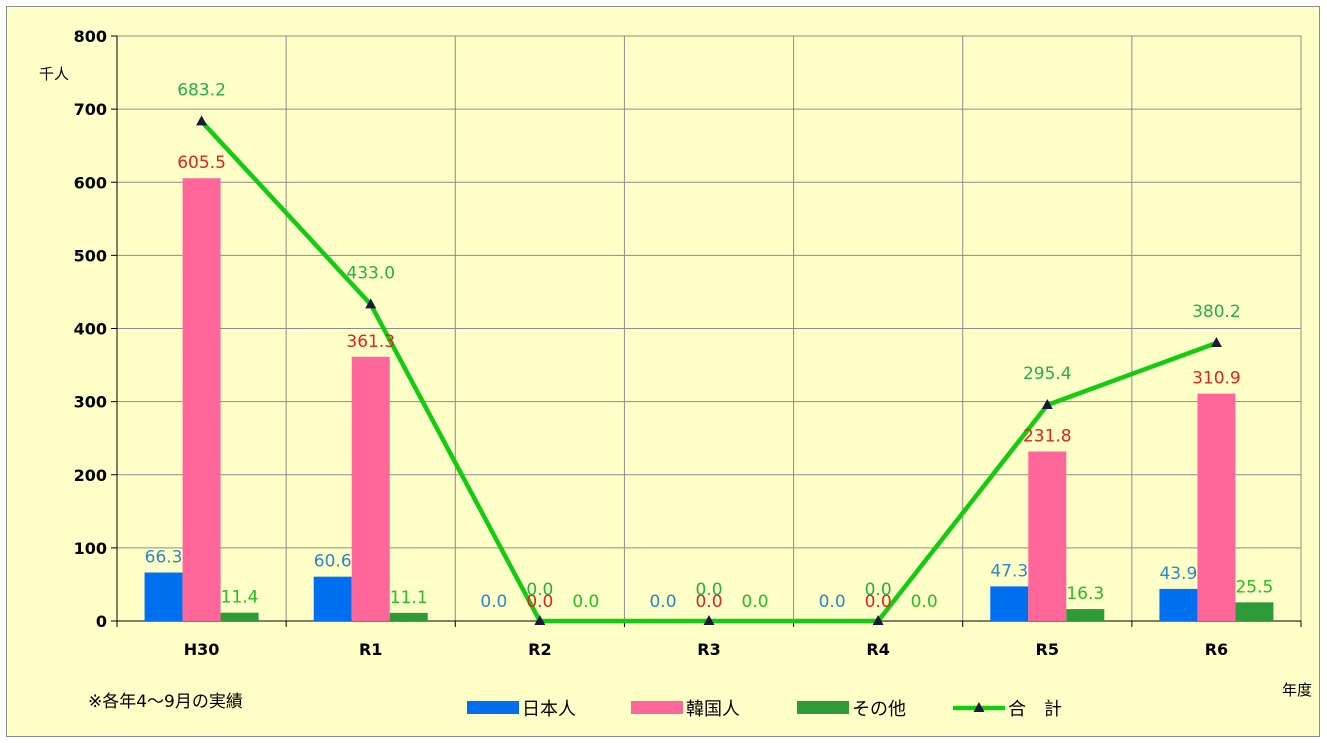 The width and height of the screenshot is (1327, 743). What do you see at coordinates (409, 598) in the screenshot?
I see `data-label: 11.1` at bounding box center [409, 598].